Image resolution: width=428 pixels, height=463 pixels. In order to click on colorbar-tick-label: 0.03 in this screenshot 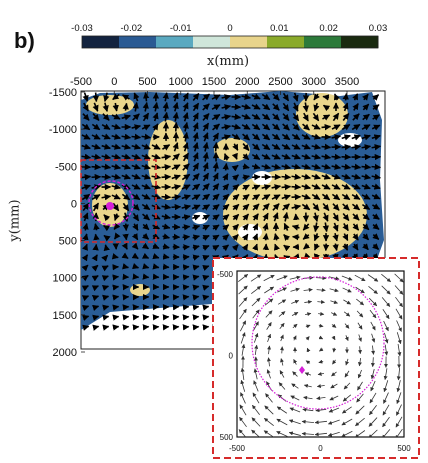, I will do `click(378, 28)`.